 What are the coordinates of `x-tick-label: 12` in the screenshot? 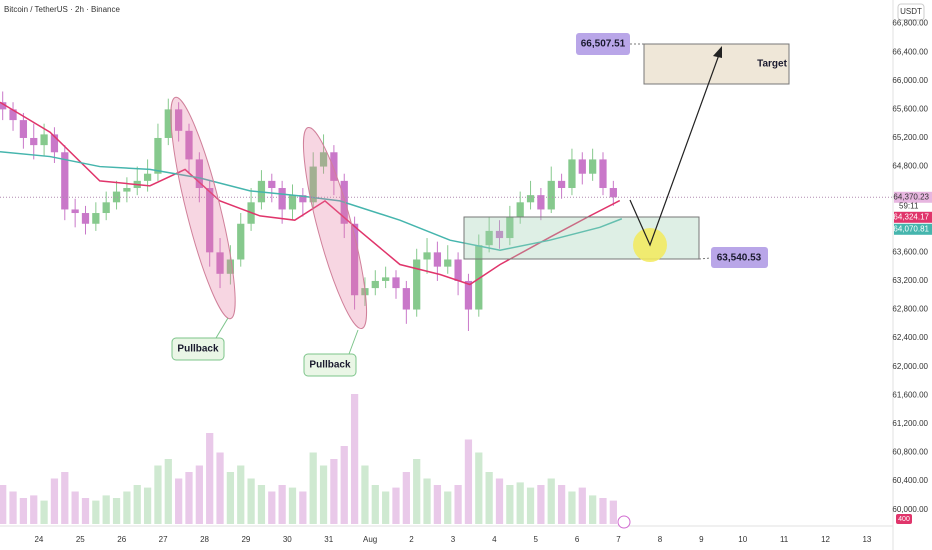 It's located at (825, 539).